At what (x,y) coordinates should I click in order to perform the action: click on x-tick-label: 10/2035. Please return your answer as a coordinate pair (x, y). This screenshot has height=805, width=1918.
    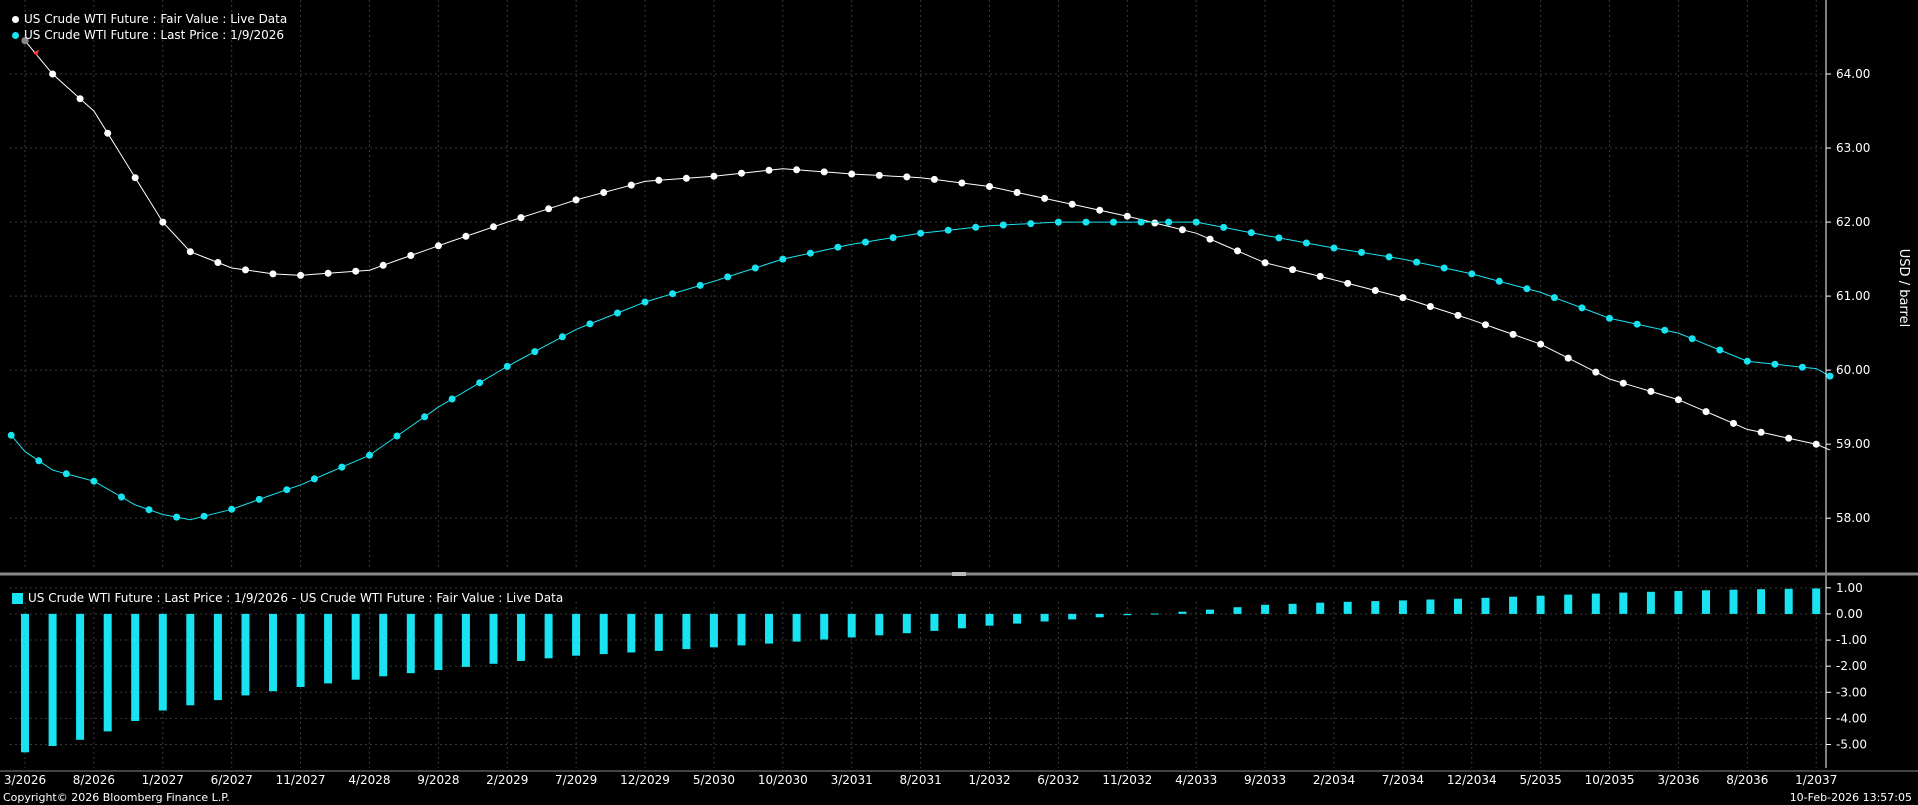
    Looking at the image, I should click on (1610, 780).